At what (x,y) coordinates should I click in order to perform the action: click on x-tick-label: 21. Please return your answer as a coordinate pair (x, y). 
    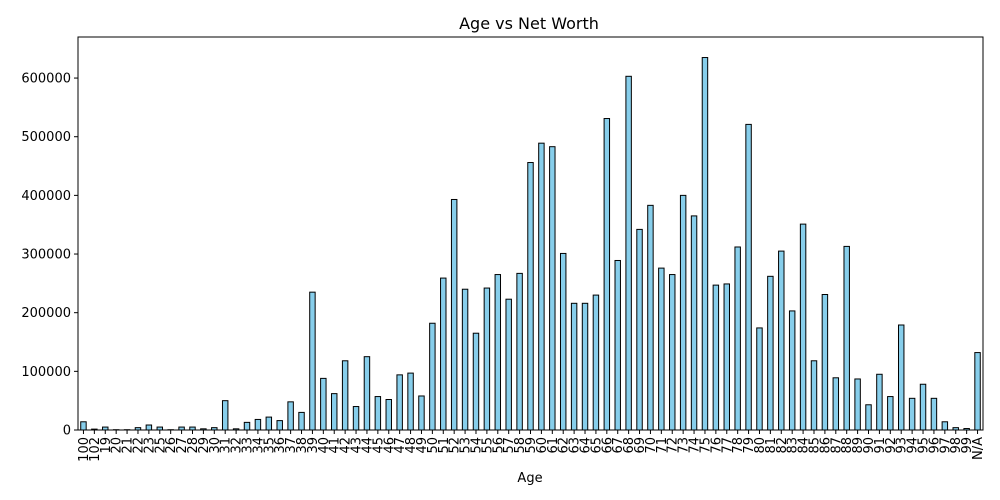
    Looking at the image, I should click on (128, 445).